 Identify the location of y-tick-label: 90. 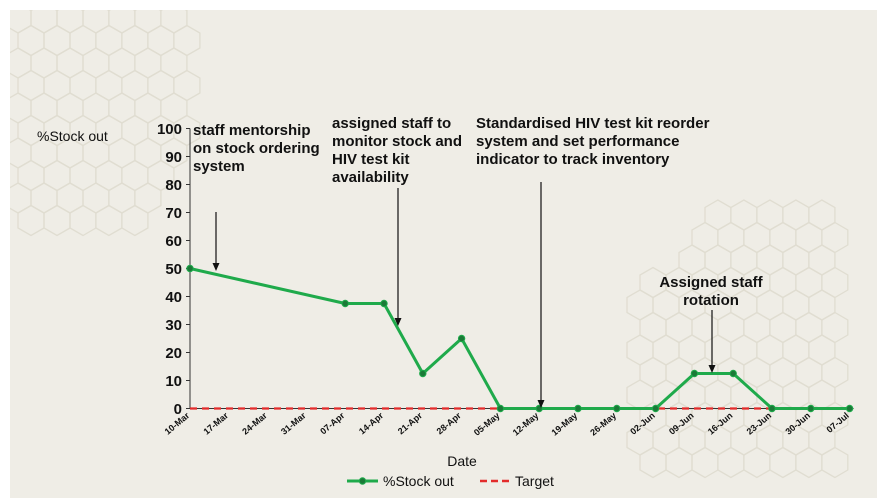
(173, 157).